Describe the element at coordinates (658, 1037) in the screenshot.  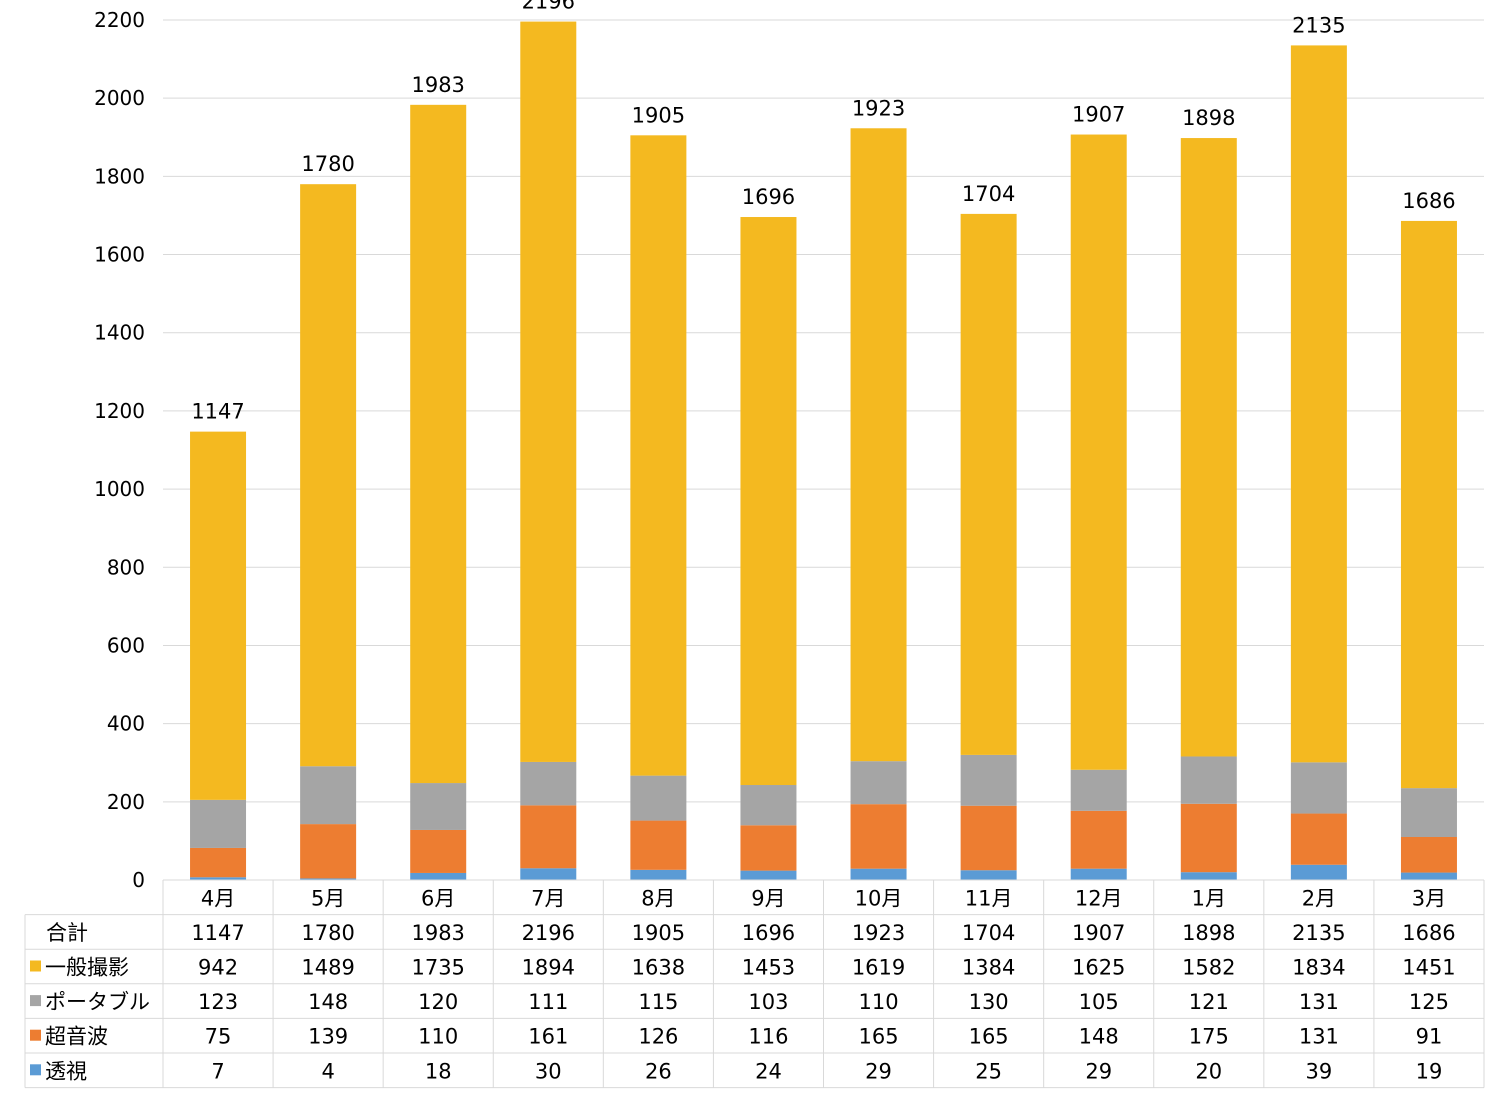
I see `table-cell: 126` at that location.